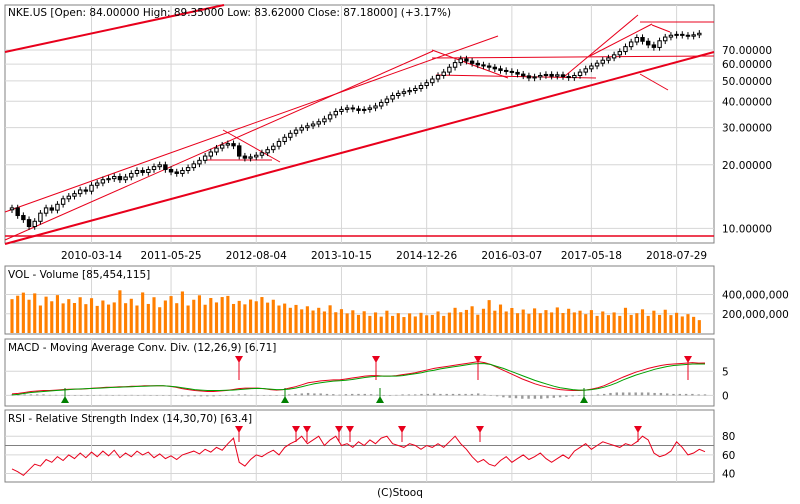  What do you see at coordinates (725, 384) in the screenshot?
I see `macd-y-ticks: 05` at bounding box center [725, 384].